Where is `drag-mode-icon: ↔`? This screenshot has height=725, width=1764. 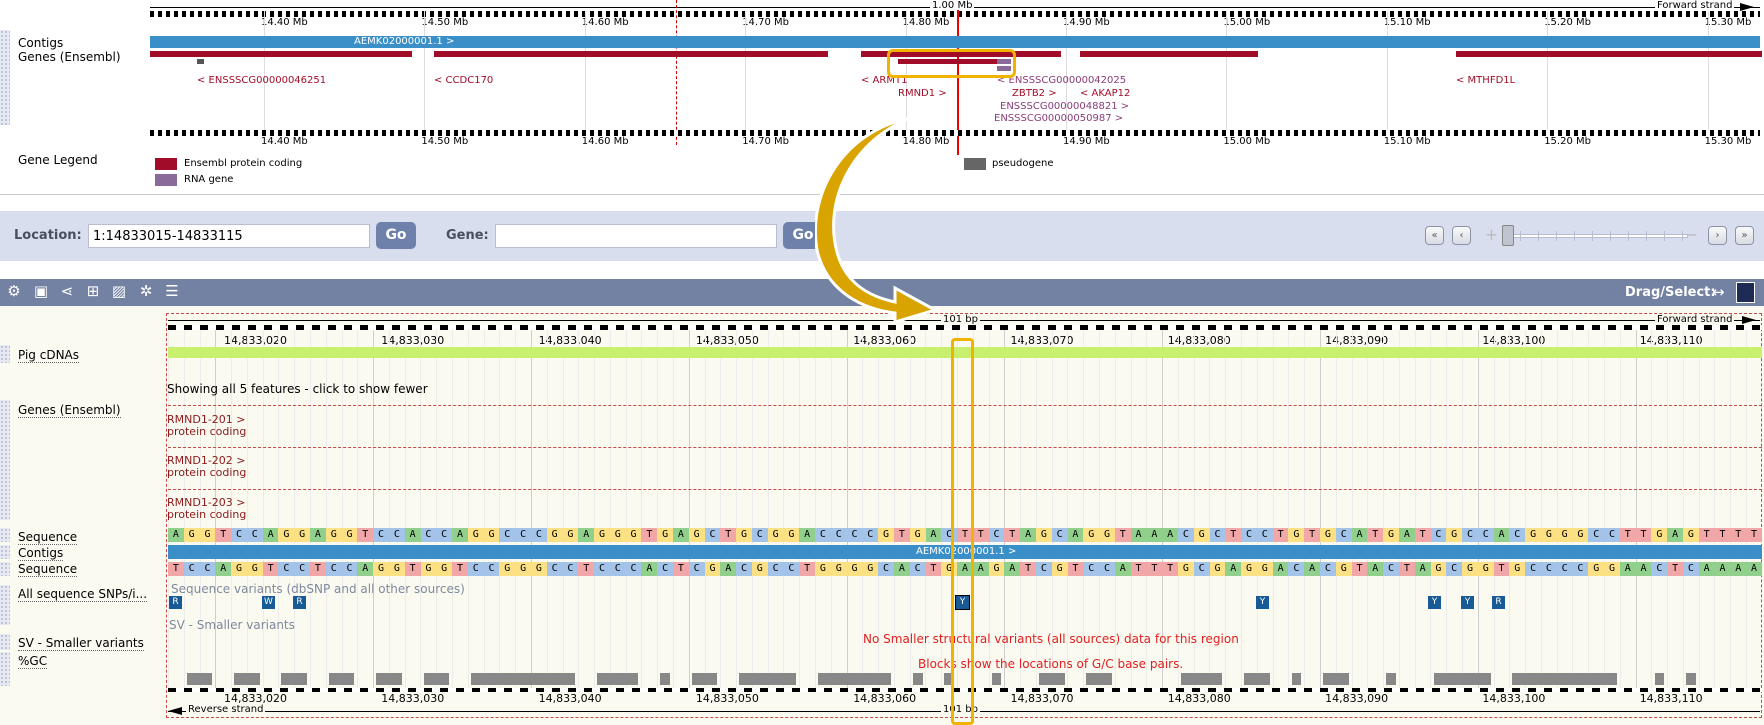 drag-mode-icon: ↔ is located at coordinates (1718, 292).